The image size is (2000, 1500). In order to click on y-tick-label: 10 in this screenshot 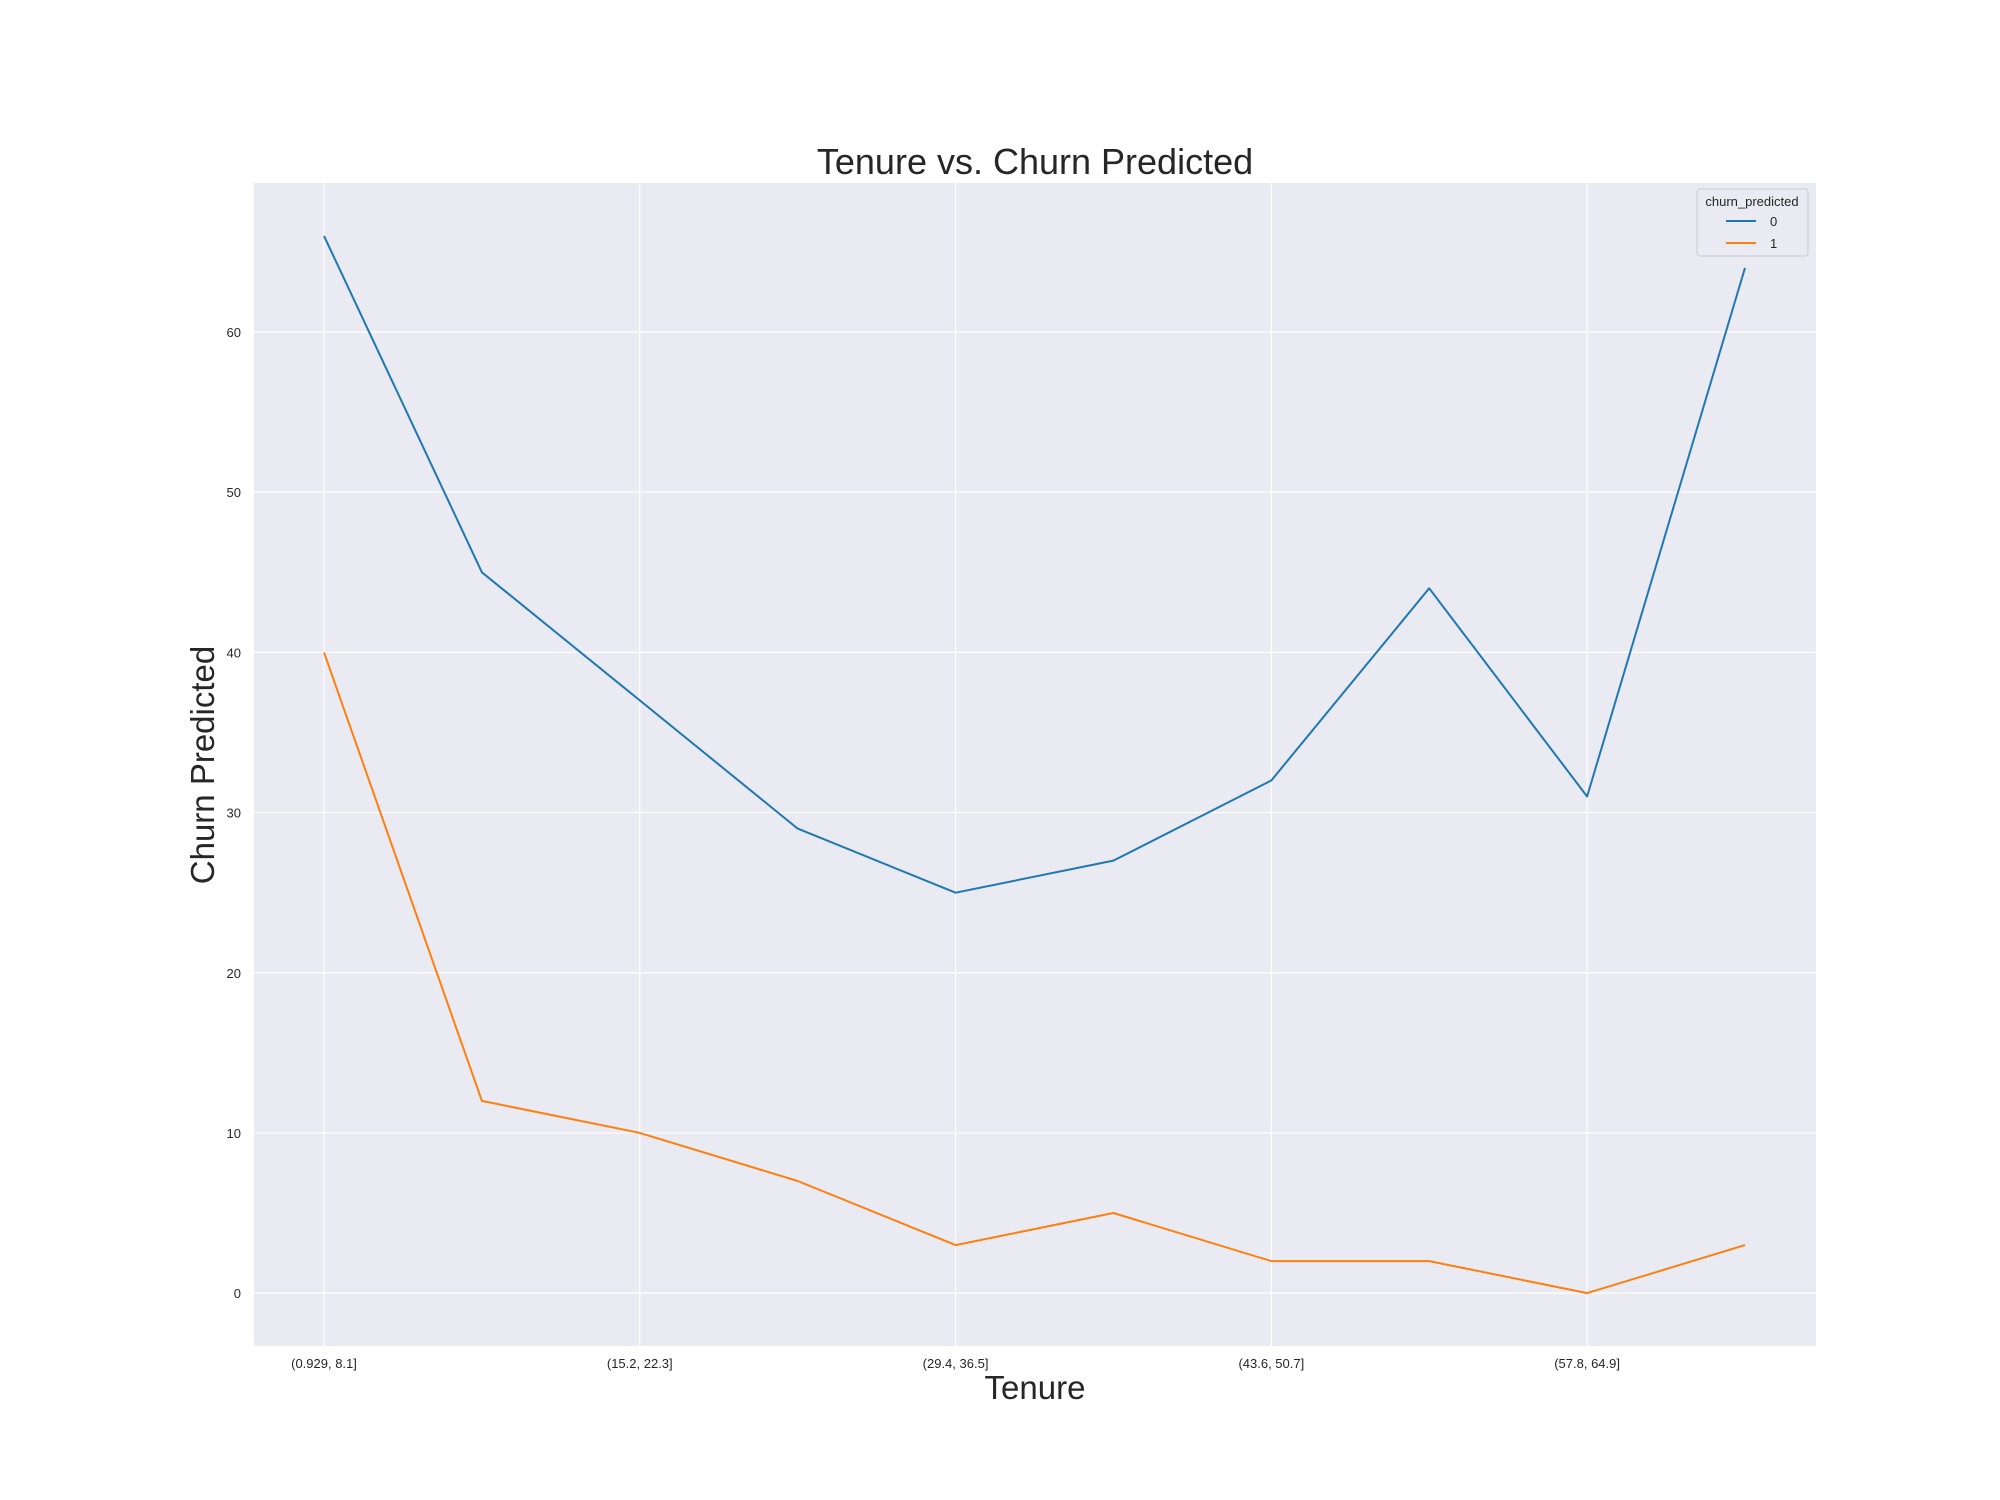, I will do `click(234, 1133)`.